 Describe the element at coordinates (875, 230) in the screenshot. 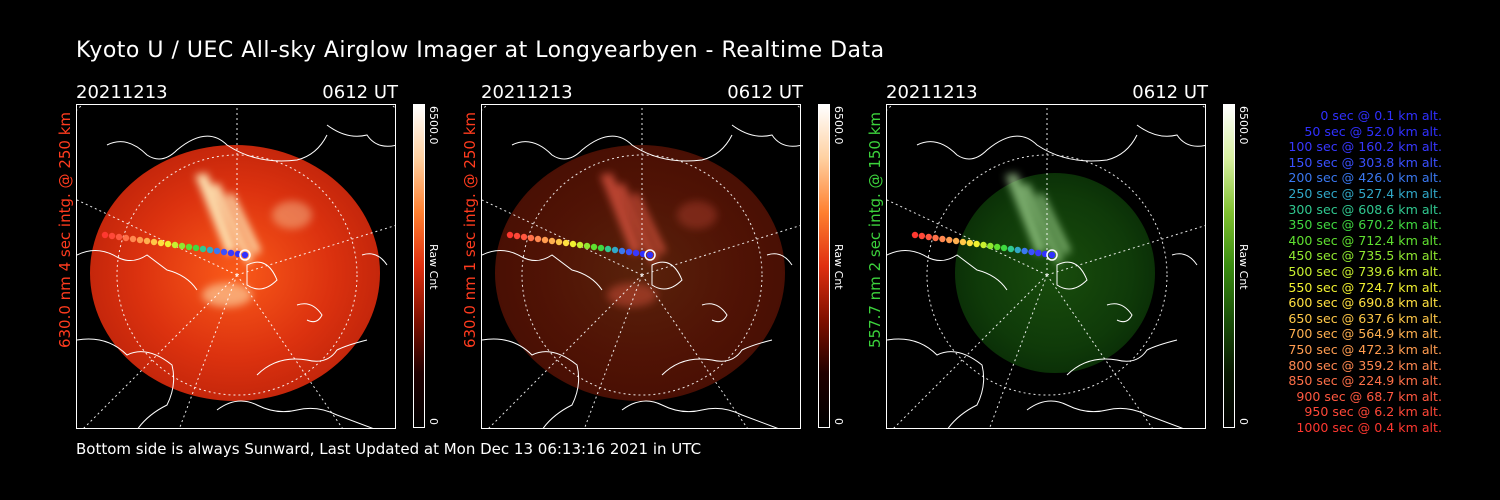

I see `panel-3-ylabel: 557.7 nm 2 sec intg. @ 150 km` at that location.